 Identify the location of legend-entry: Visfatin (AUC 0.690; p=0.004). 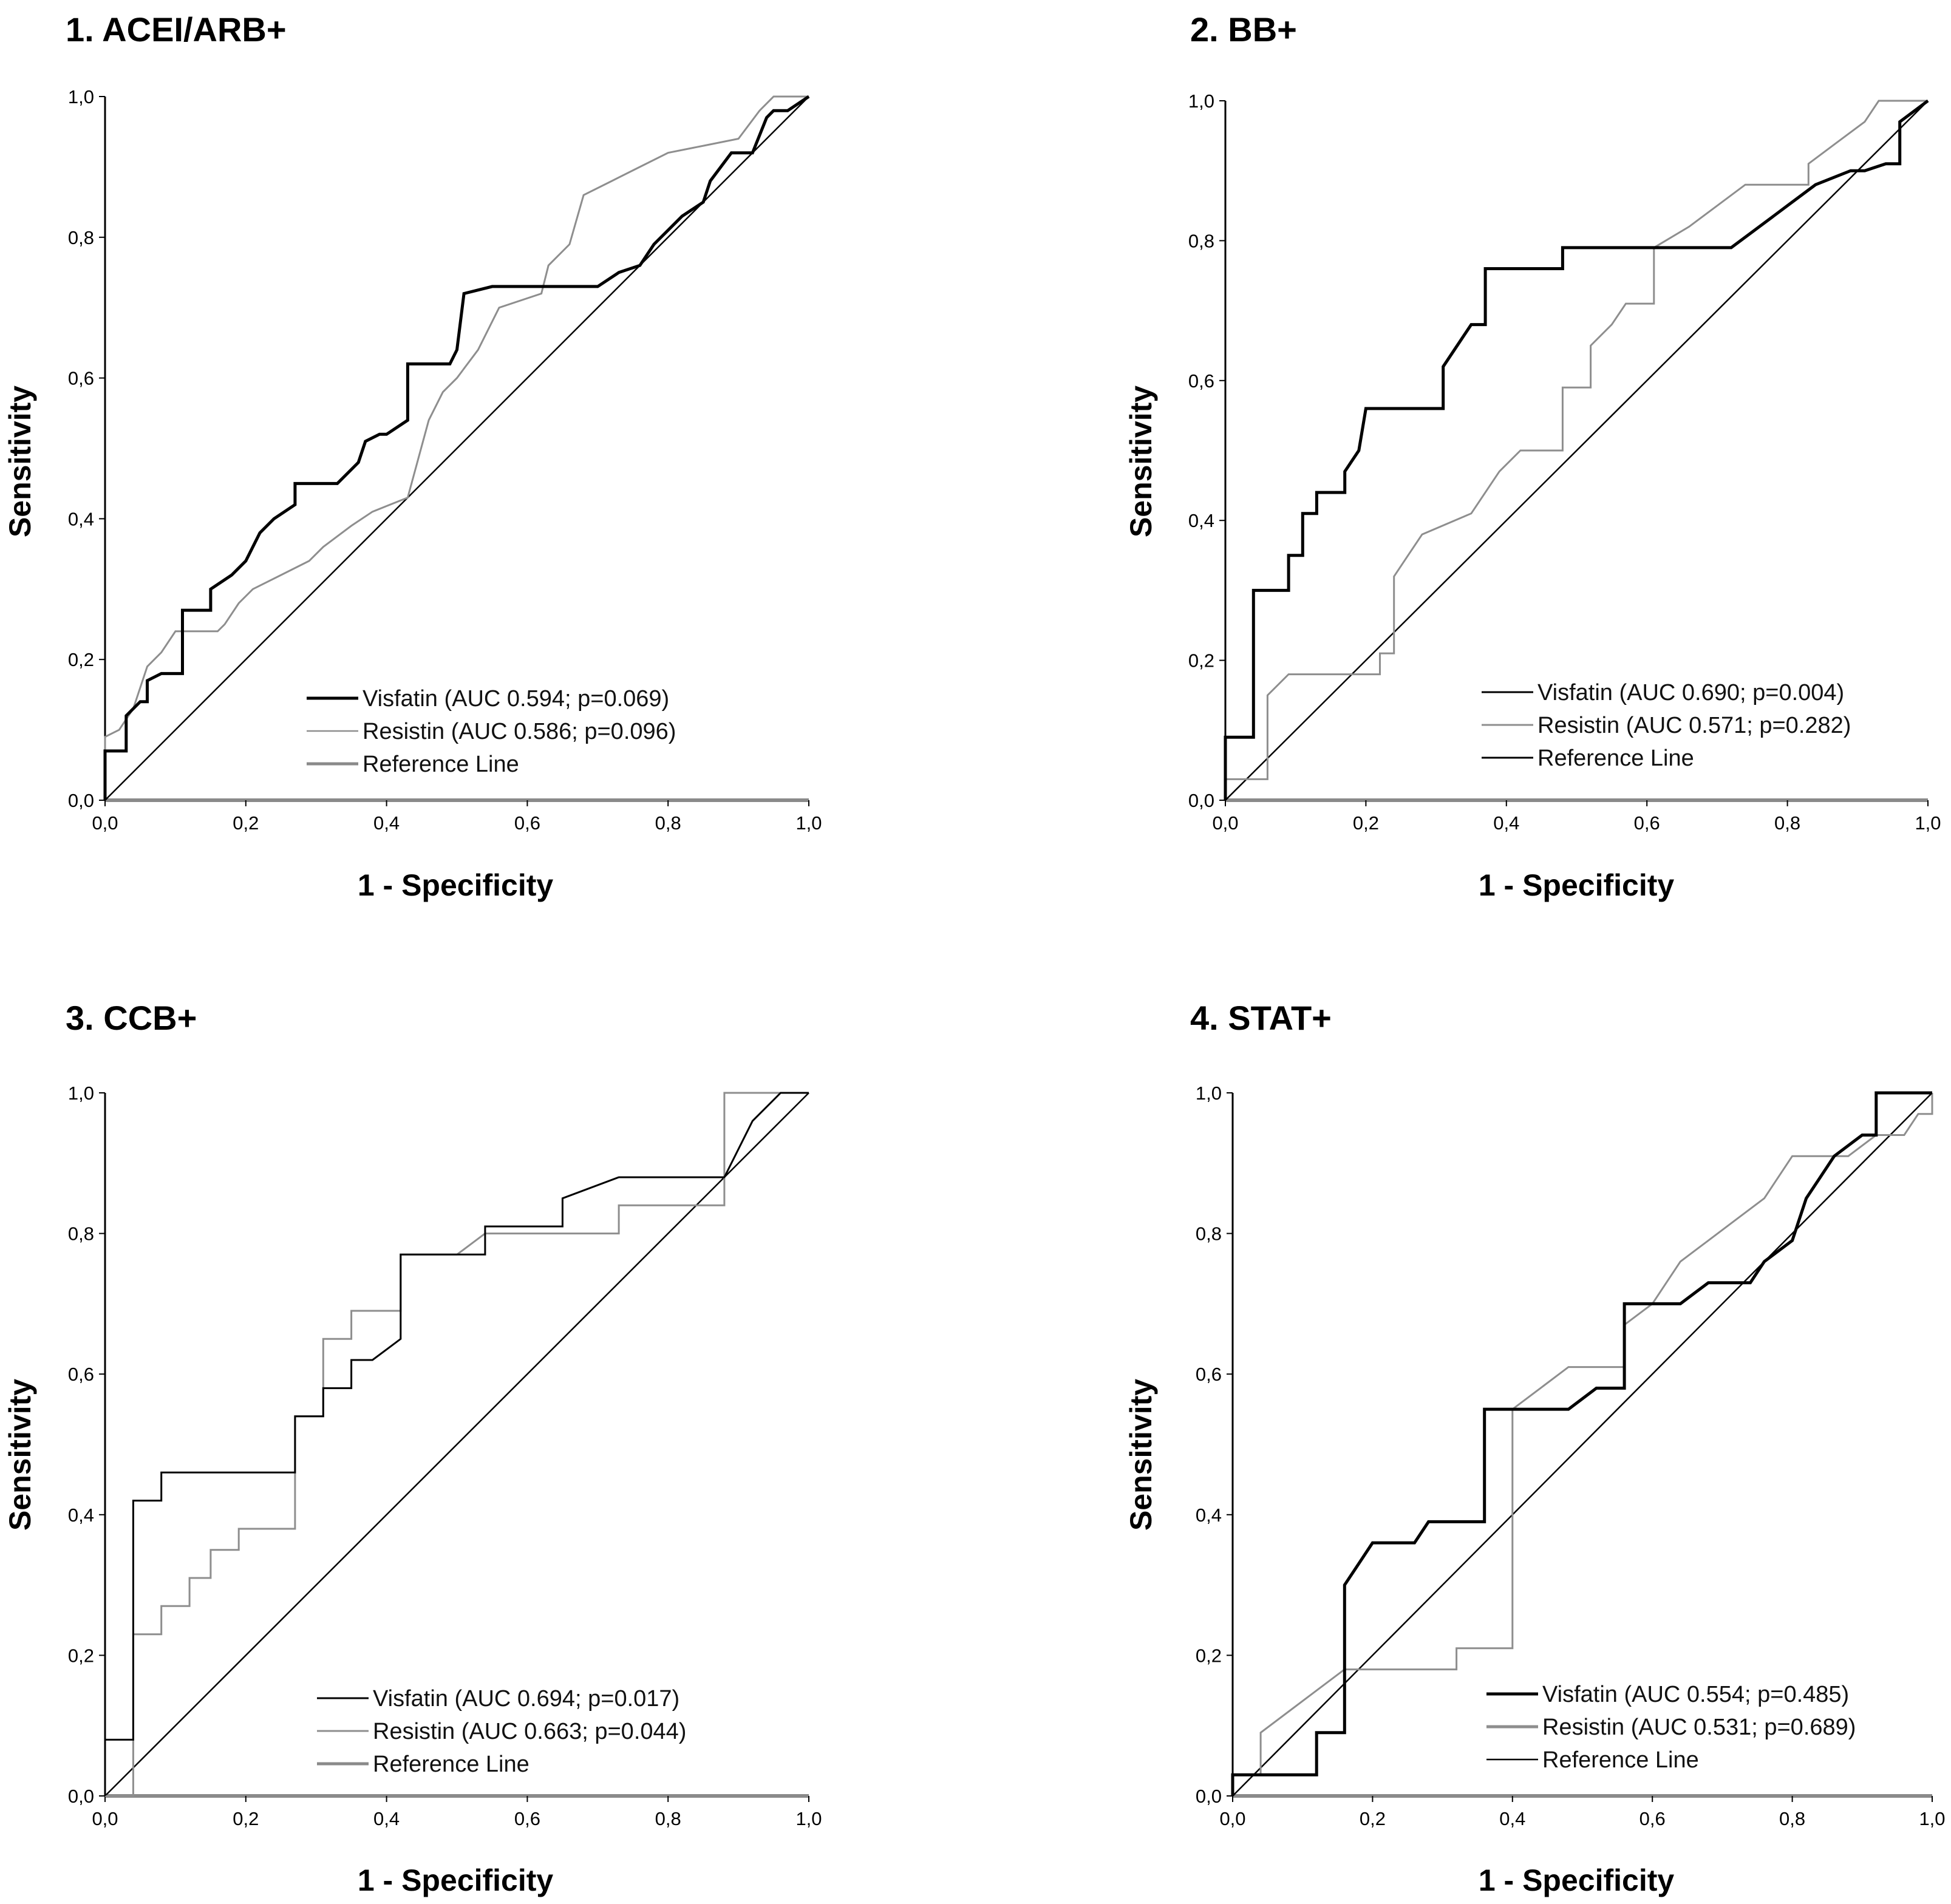
(1690, 693).